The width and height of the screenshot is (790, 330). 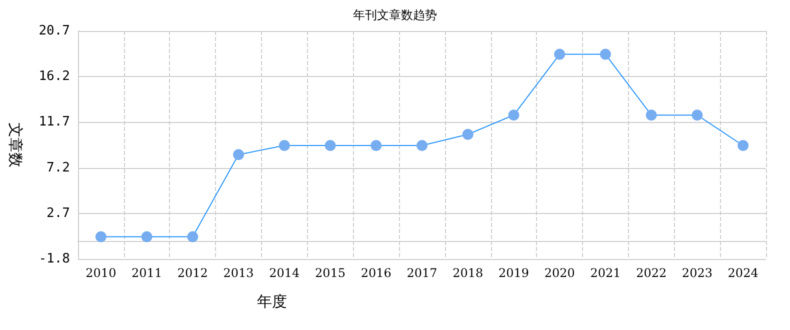 What do you see at coordinates (376, 273) in the screenshot?
I see `x-tick-label: 2016` at bounding box center [376, 273].